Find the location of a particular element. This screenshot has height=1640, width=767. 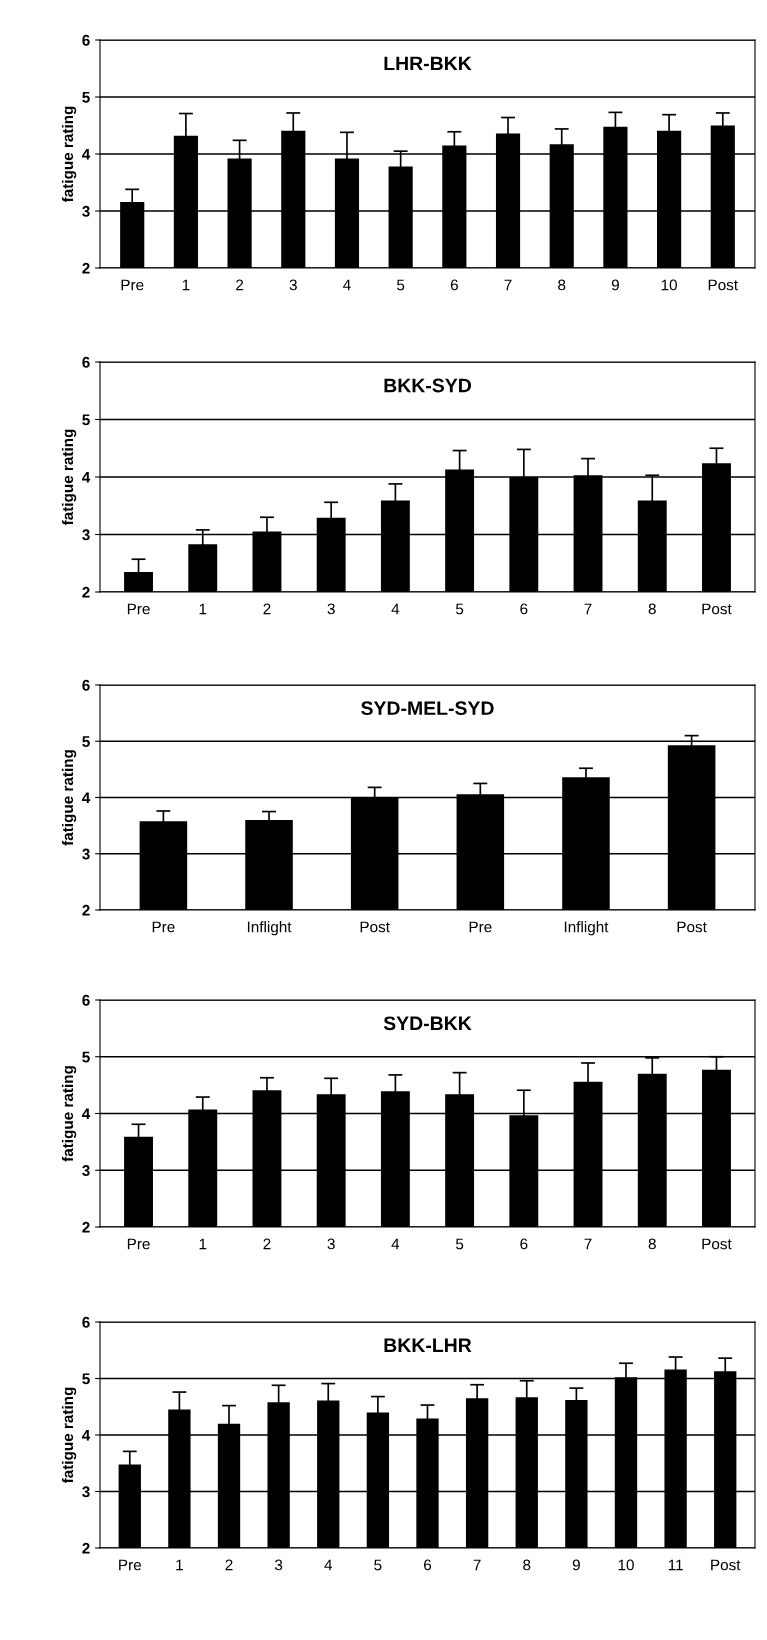

x-tick-label: 11 is located at coordinates (675, 1565).